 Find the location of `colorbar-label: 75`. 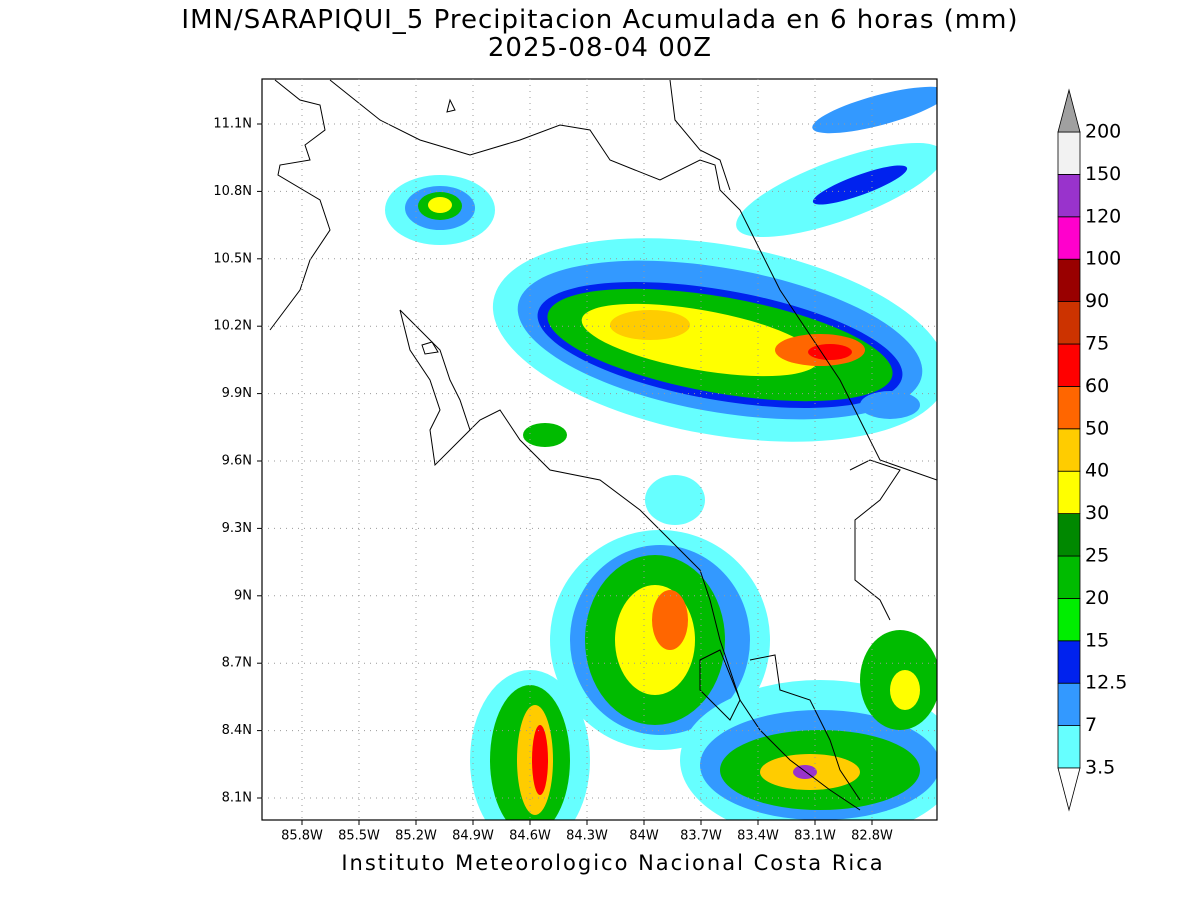

colorbar-label: 75 is located at coordinates (1097, 344).